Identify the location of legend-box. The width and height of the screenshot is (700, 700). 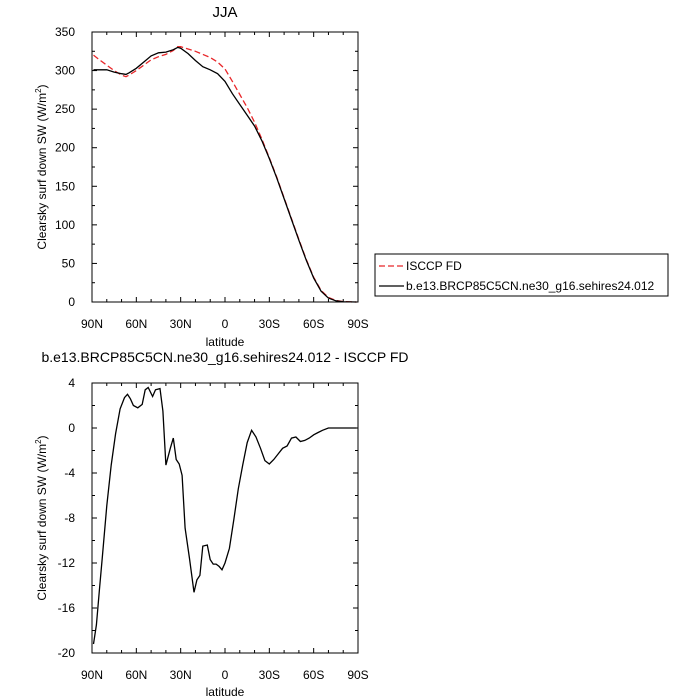
(521, 275).